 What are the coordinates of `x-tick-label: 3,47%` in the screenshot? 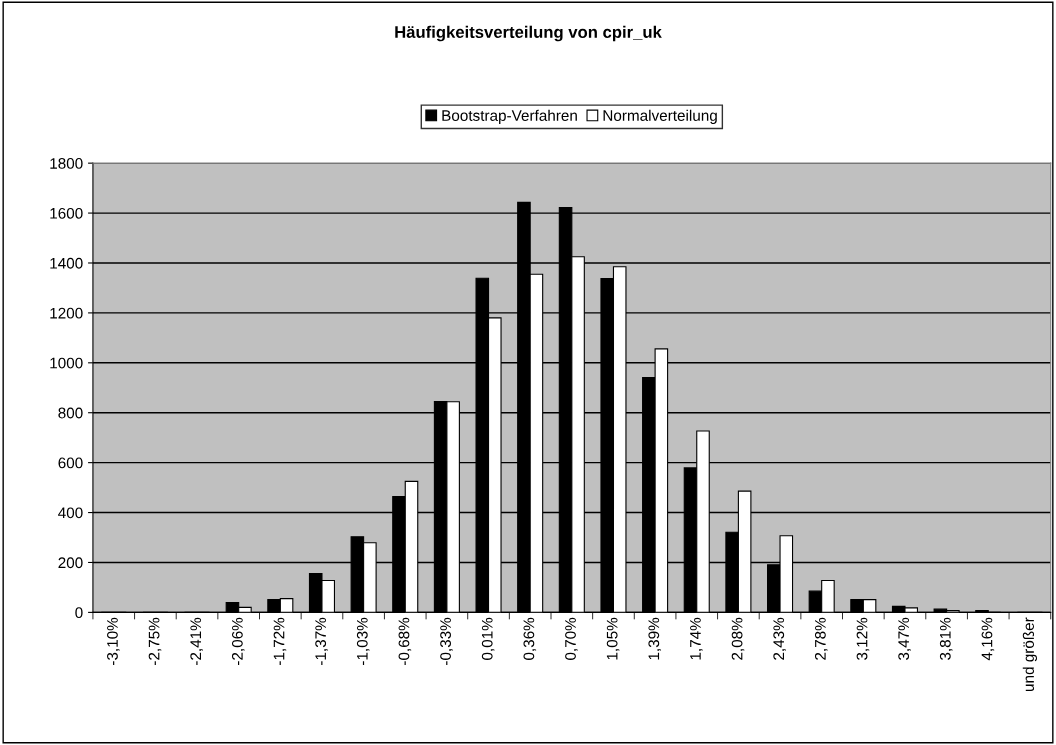 It's located at (904, 638).